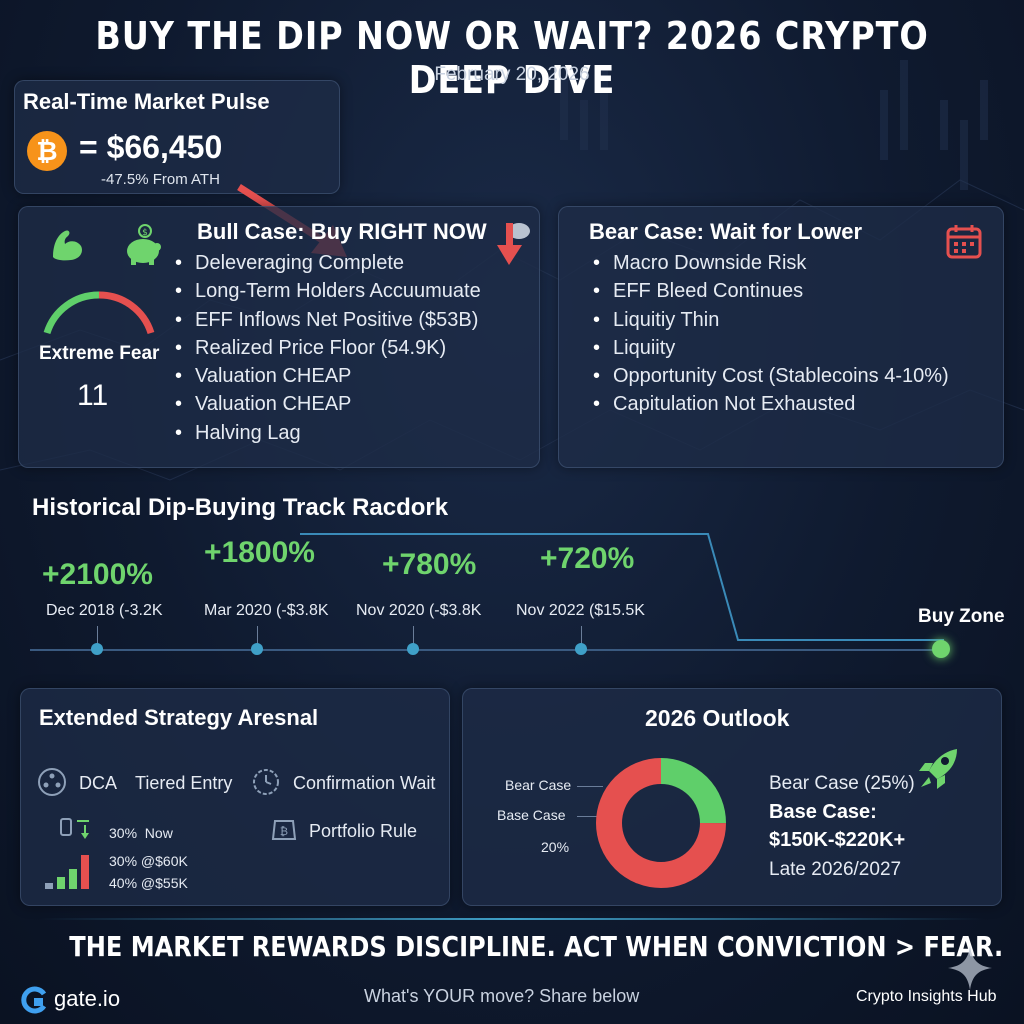  What do you see at coordinates (148, 861) in the screenshot?
I see `tier-60k: 30% @$60K` at bounding box center [148, 861].